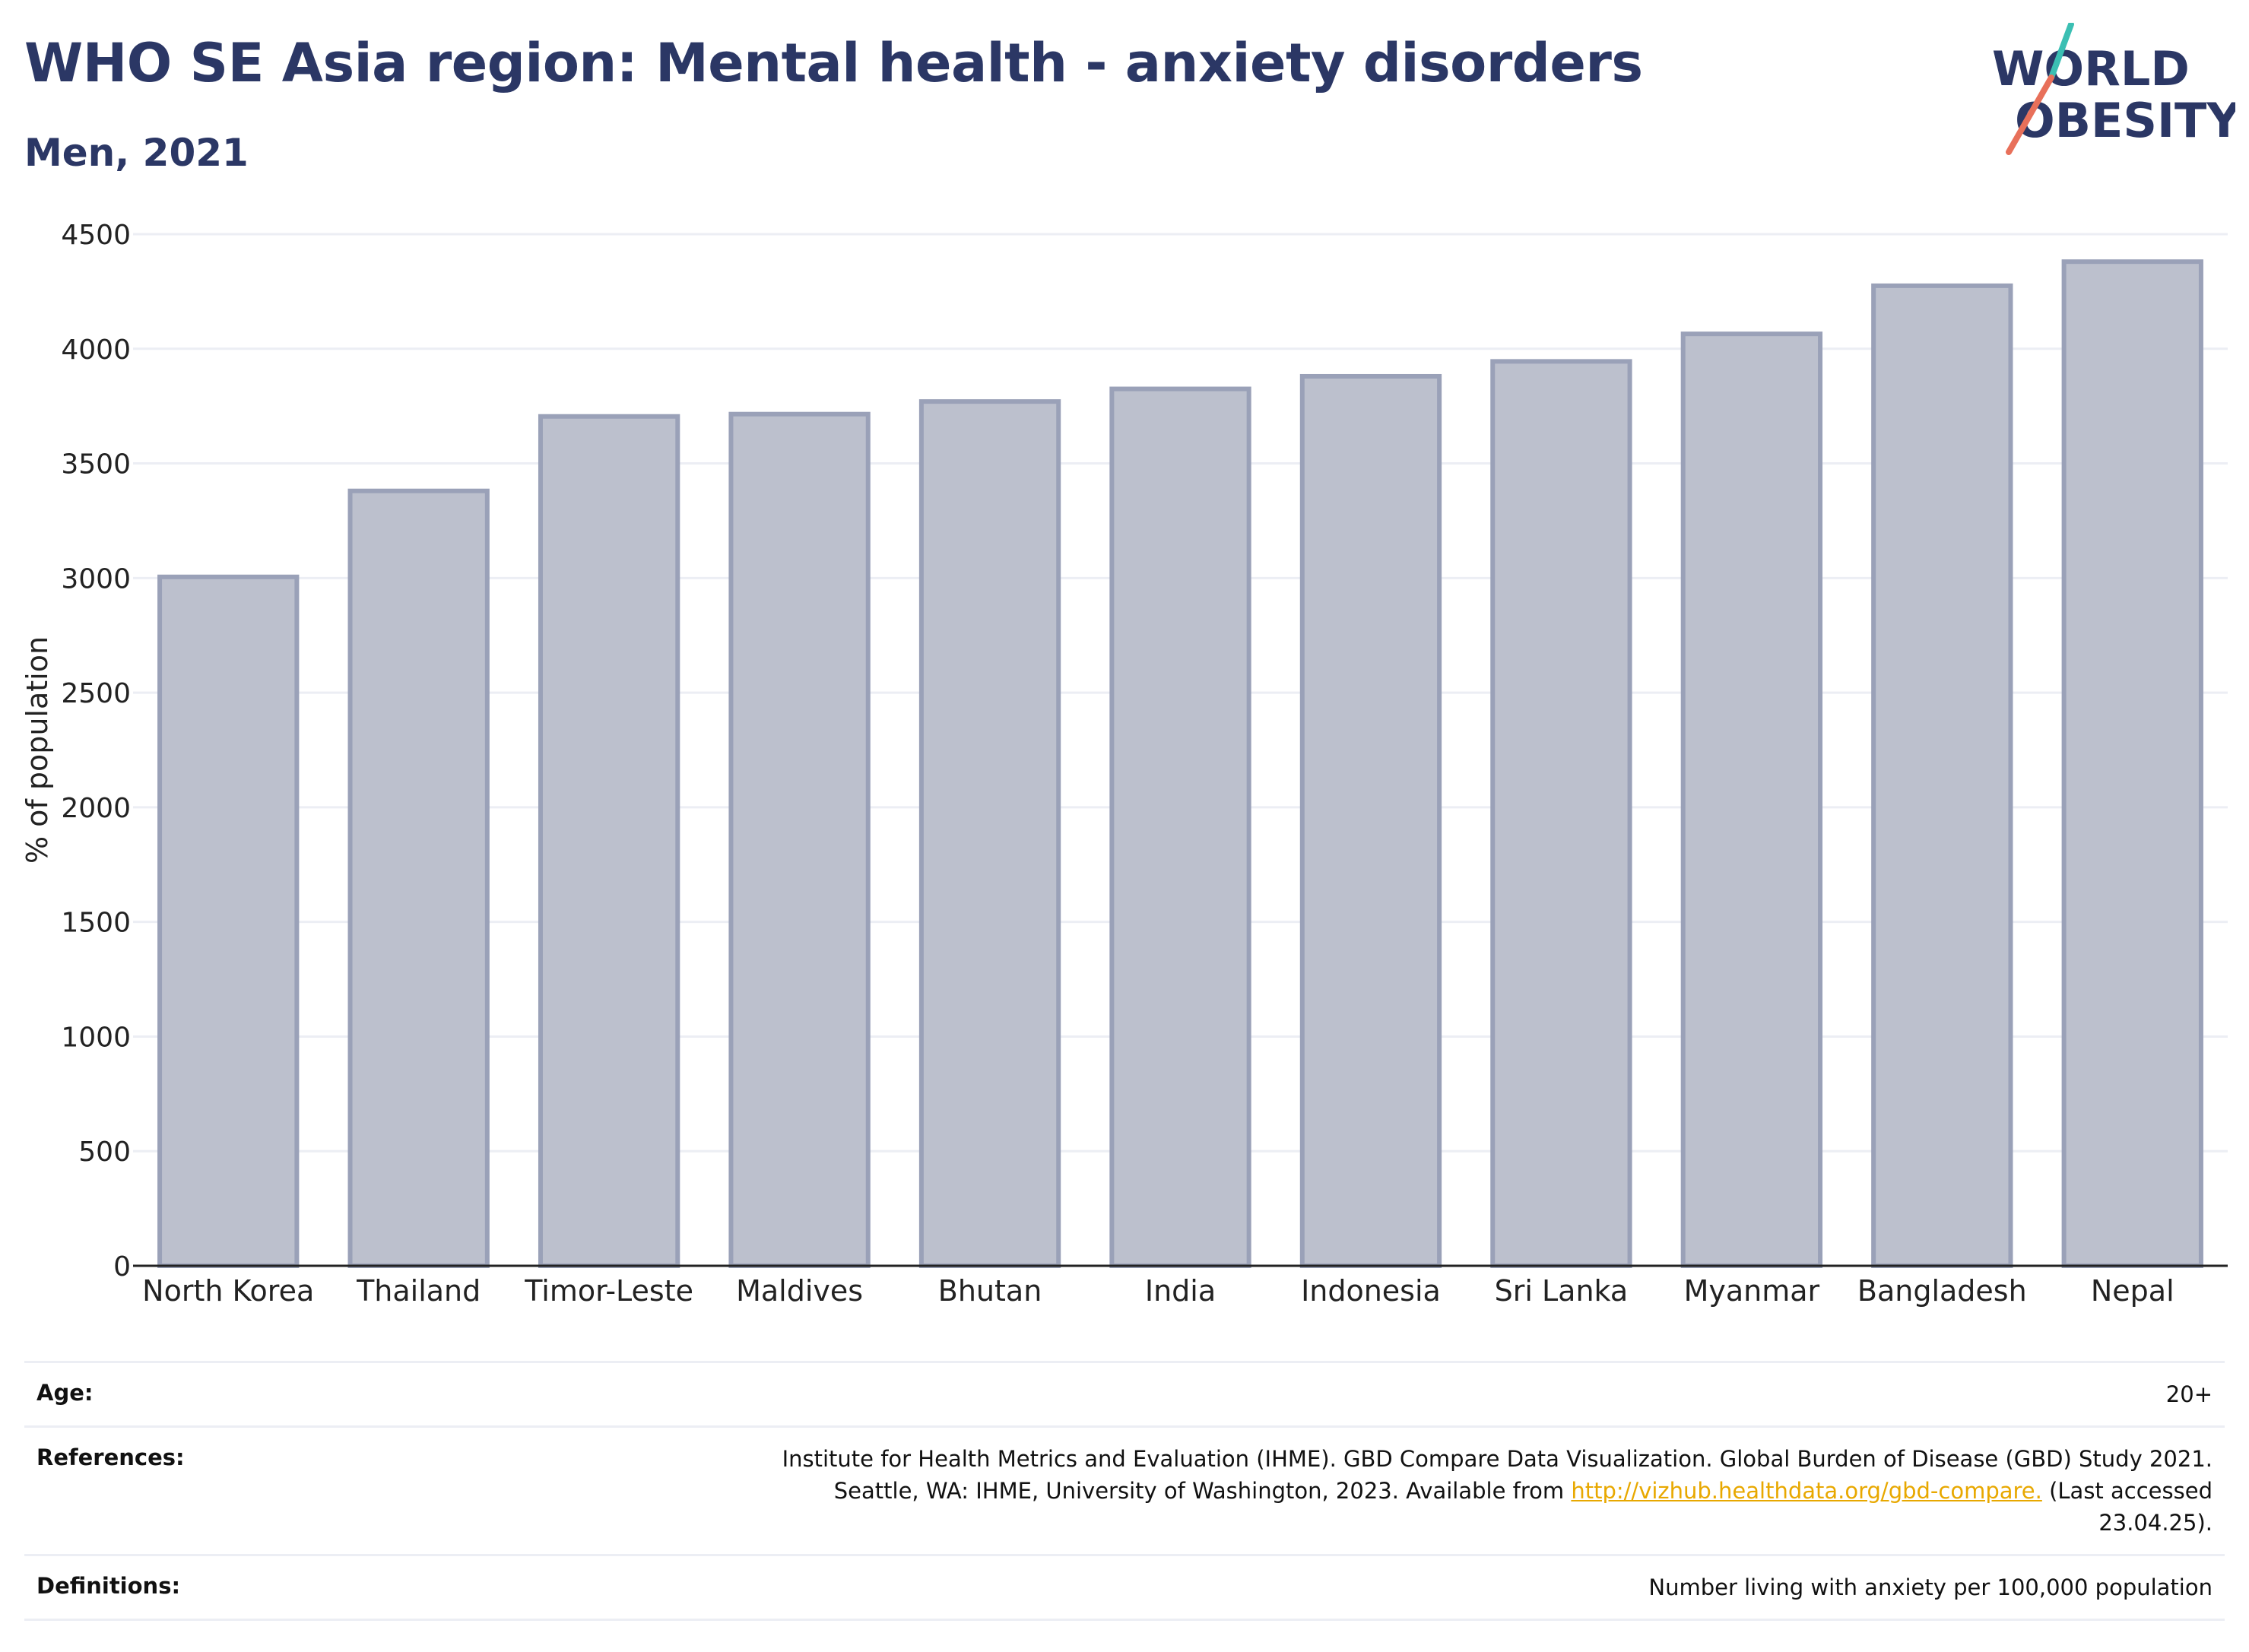 The height and width of the screenshot is (1652, 2249). What do you see at coordinates (1751, 800) in the screenshot?
I see `bar-myanmar` at bounding box center [1751, 800].